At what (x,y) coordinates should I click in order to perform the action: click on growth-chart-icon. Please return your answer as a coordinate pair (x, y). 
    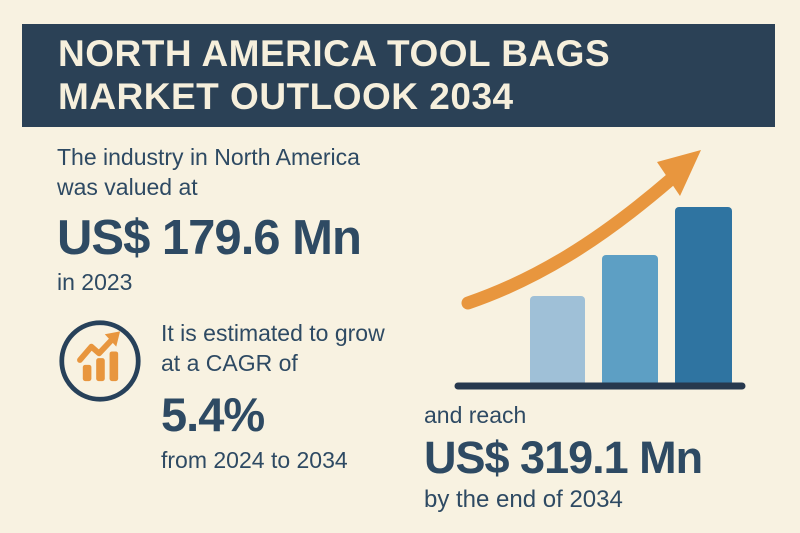
    Looking at the image, I should click on (100, 363).